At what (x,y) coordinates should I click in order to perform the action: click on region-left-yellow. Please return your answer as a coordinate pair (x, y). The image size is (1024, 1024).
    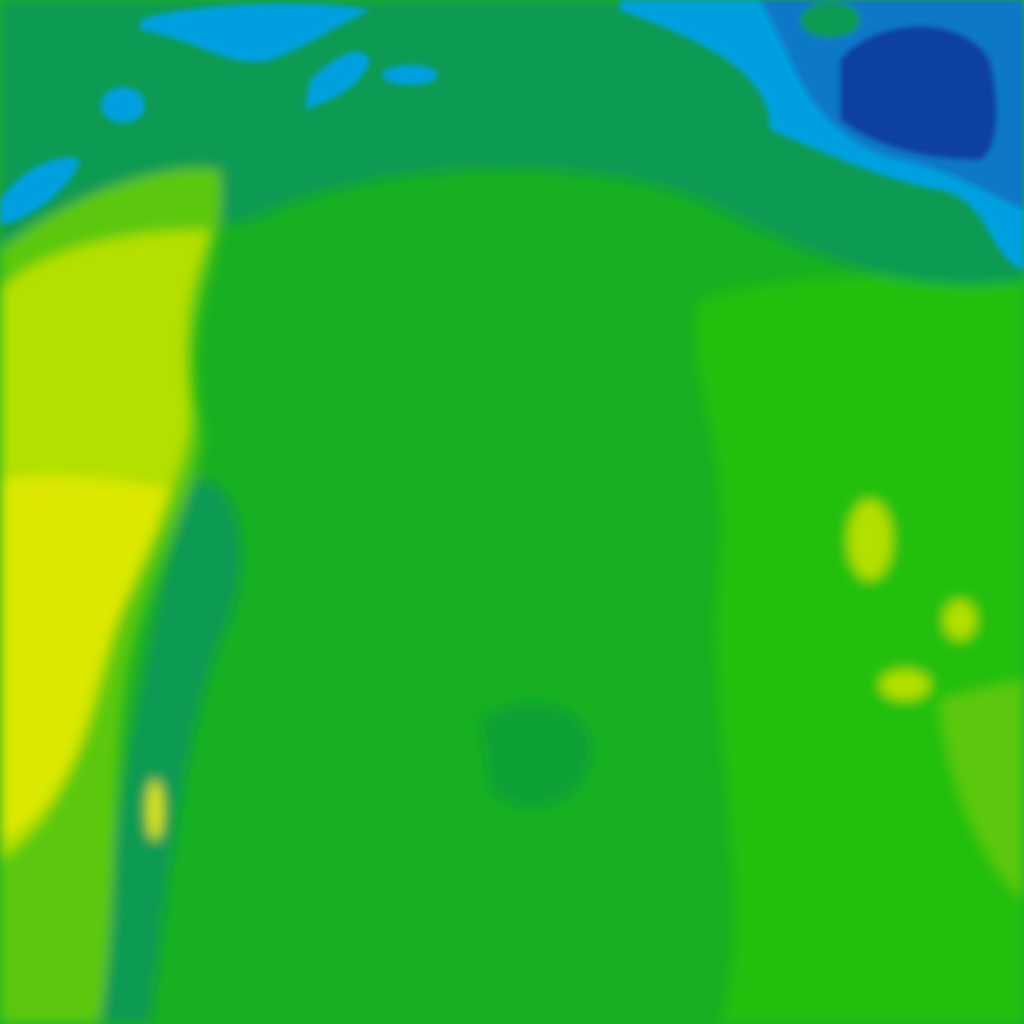
    Looking at the image, I should click on (85, 657).